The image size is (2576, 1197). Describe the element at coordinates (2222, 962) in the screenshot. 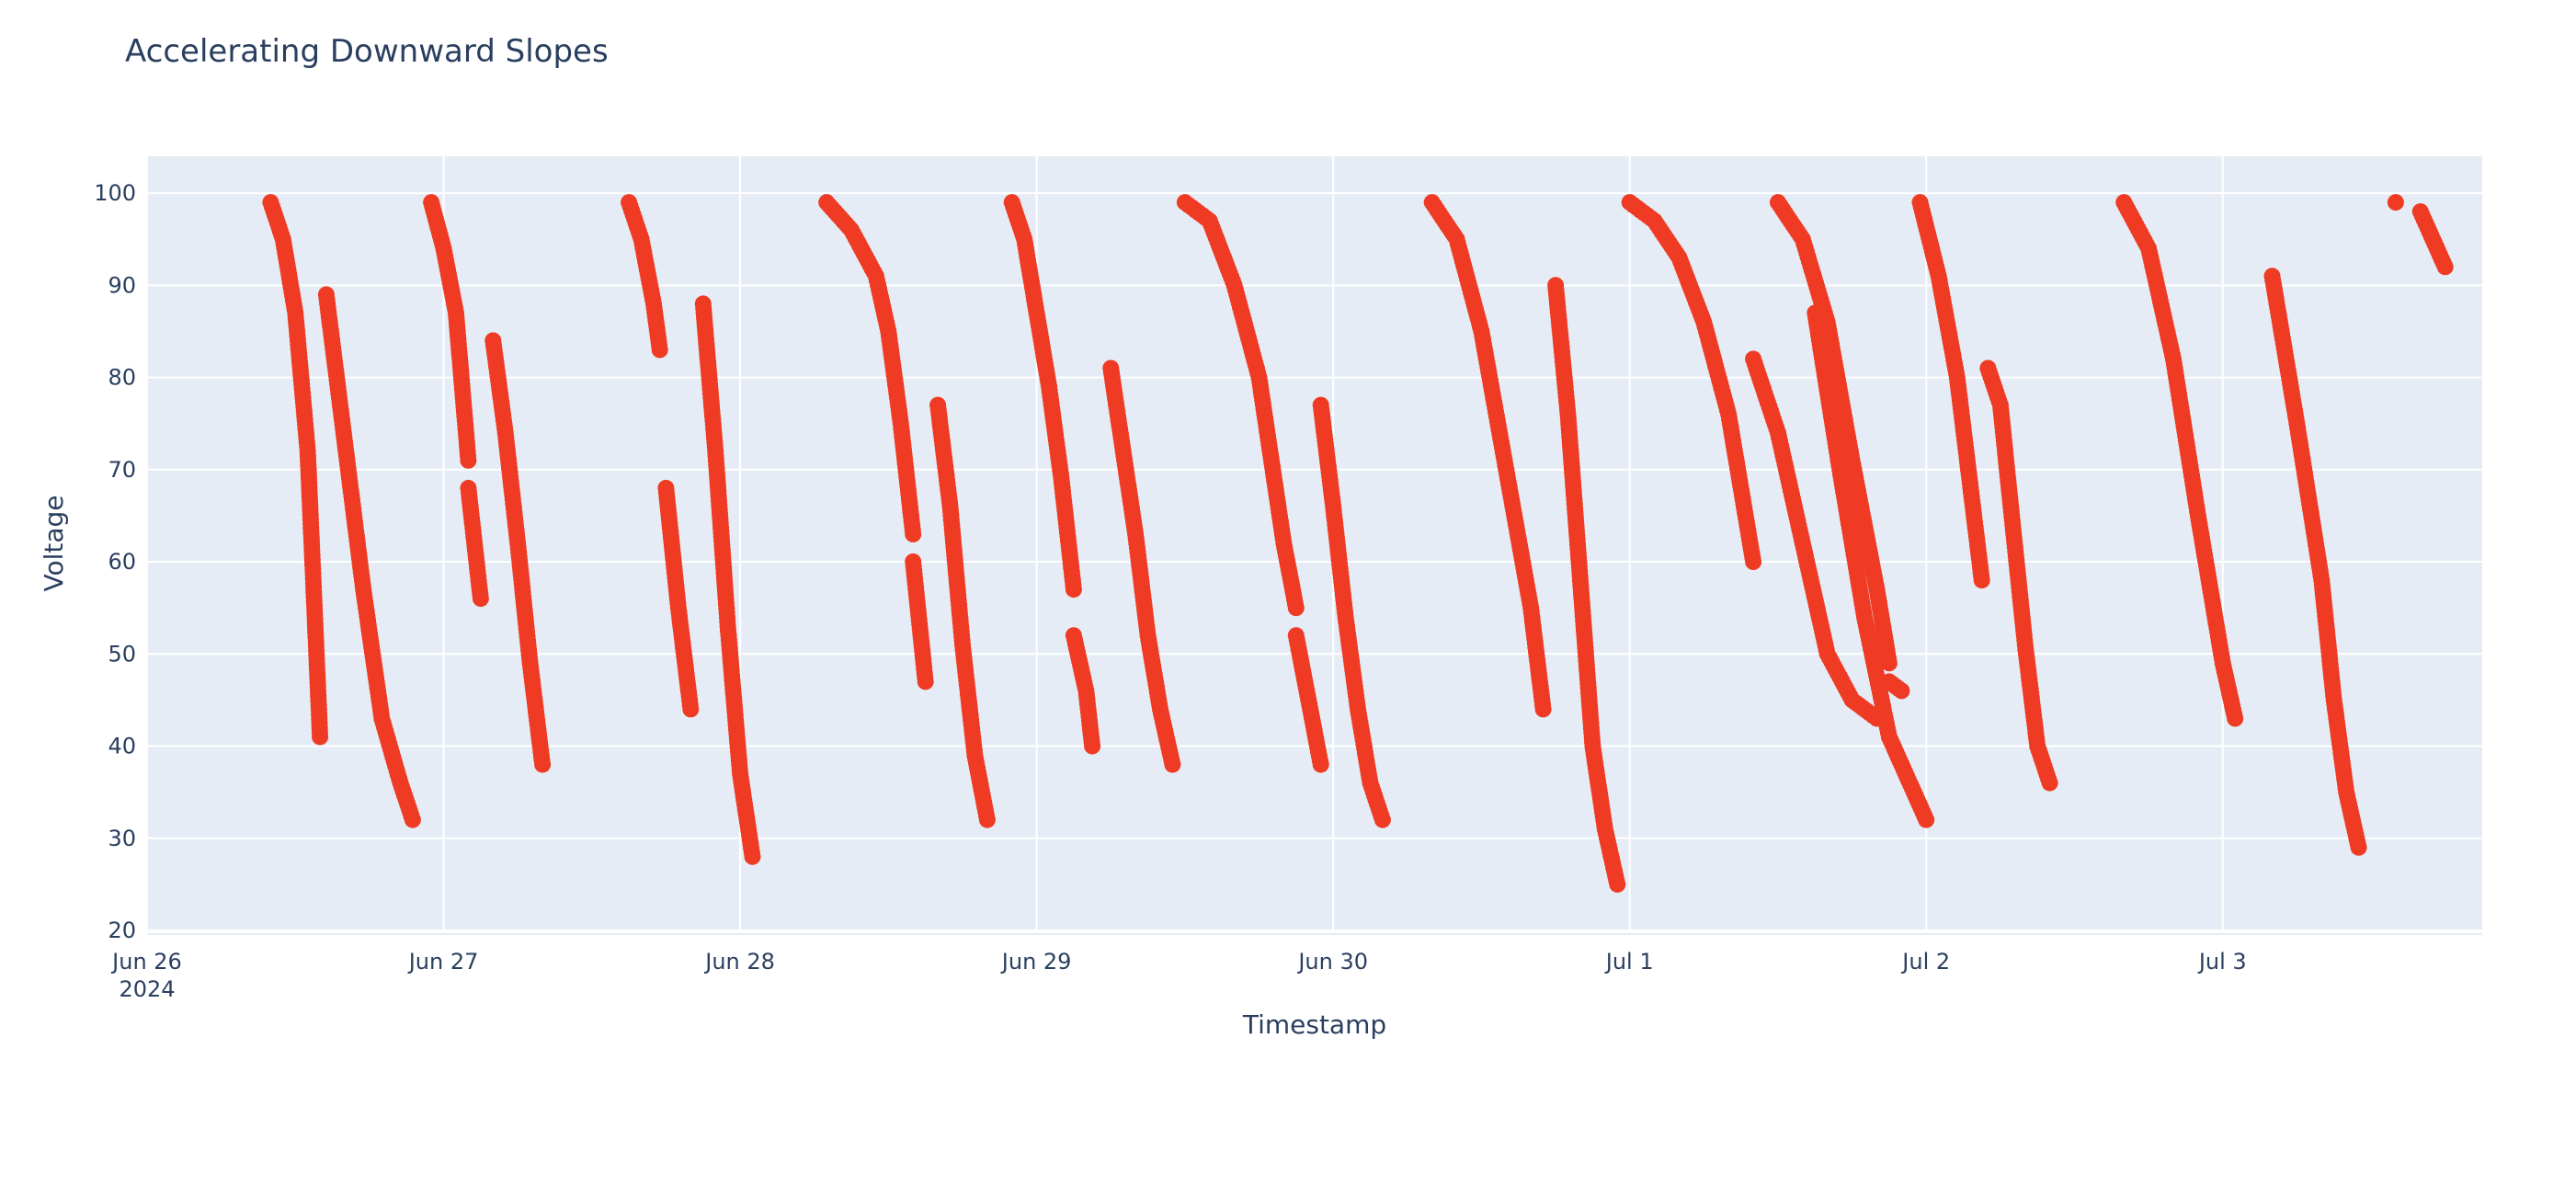

I see `x-tick-label: Jul 3` at that location.